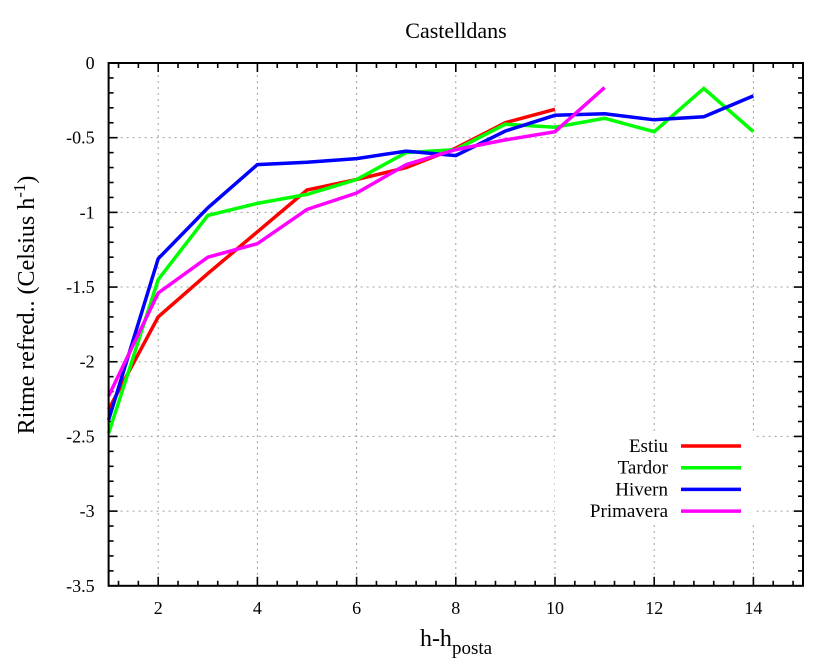 The height and width of the screenshot is (671, 840). I want to click on x-axis-label-subscript: posta, so click(472, 648).